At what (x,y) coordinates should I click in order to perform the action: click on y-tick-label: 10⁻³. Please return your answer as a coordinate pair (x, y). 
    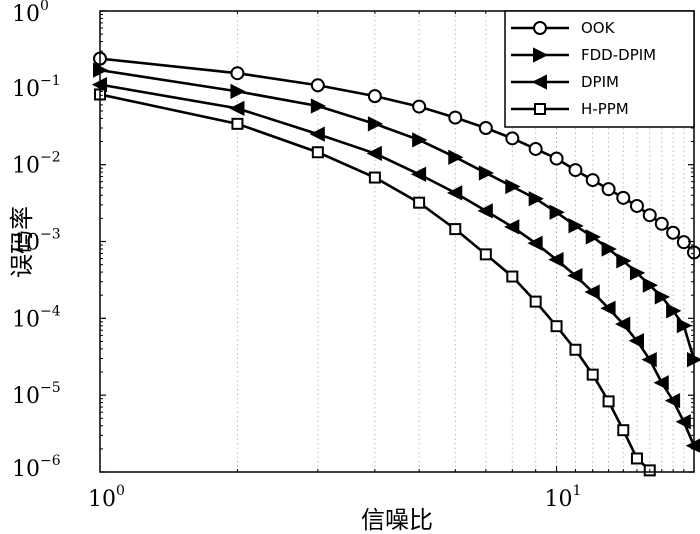
    Looking at the image, I should click on (36, 241).